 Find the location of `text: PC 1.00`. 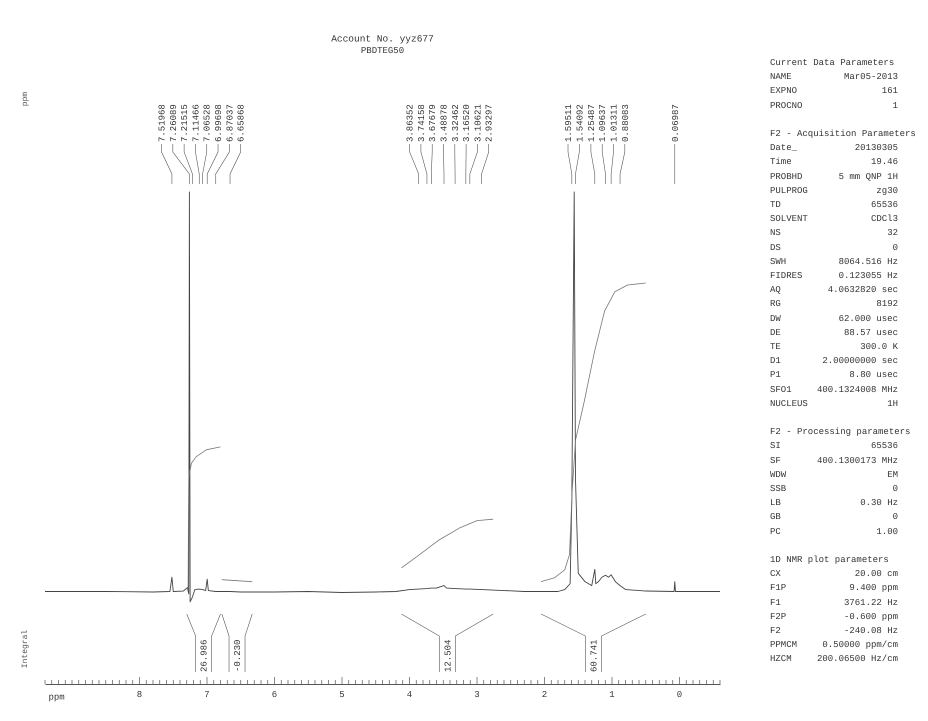

text: PC 1.00 is located at coordinates (834, 531).